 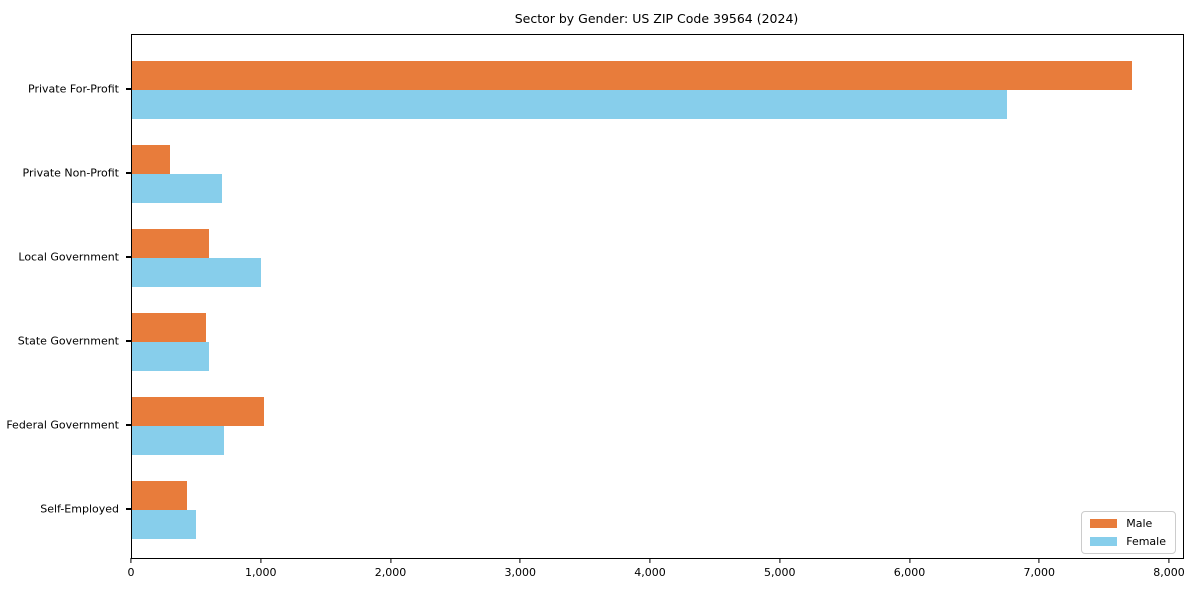 I want to click on bar-female-federal-government, so click(x=178, y=440).